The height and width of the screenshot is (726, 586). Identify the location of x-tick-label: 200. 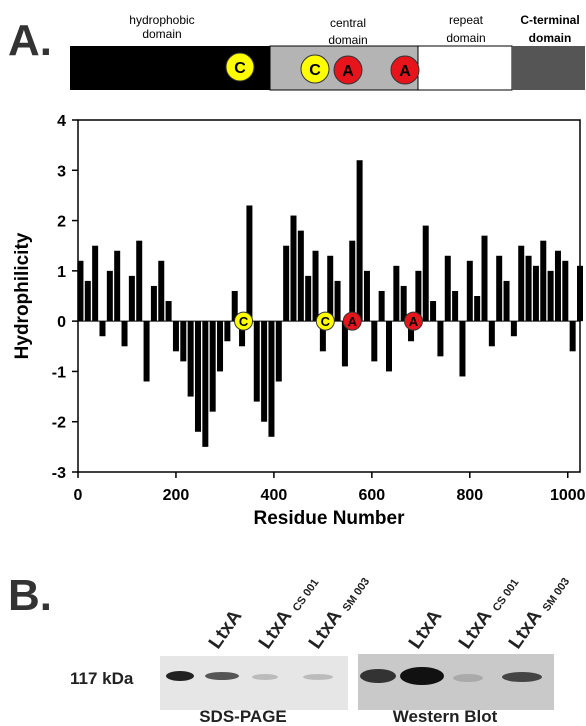
(176, 495).